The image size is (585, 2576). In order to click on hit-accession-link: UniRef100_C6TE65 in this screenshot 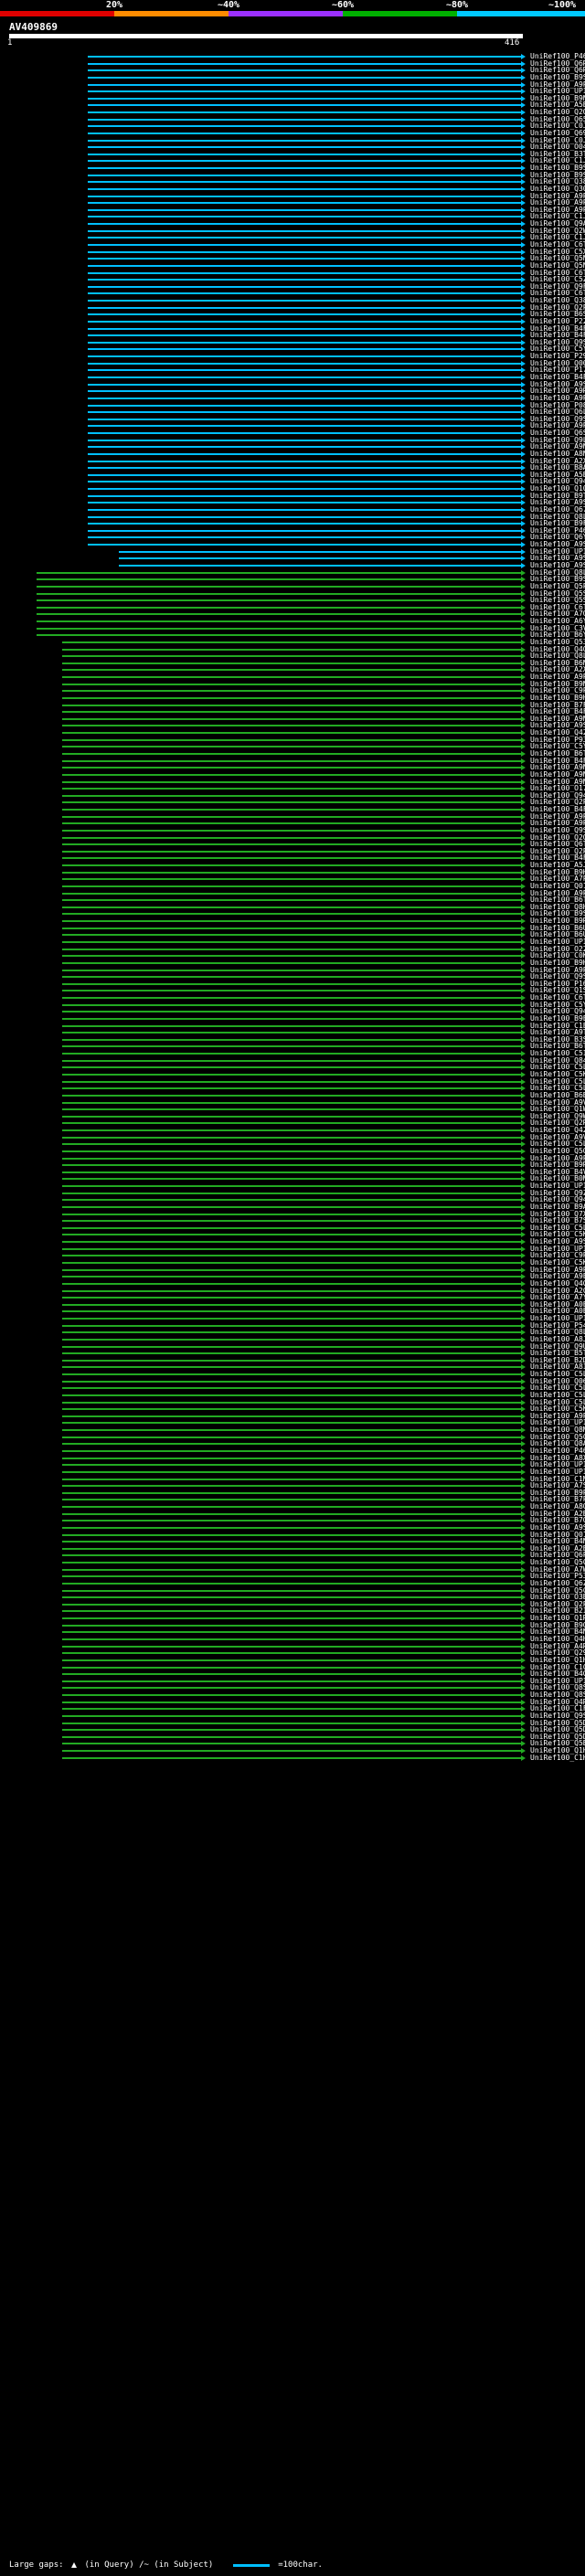, I will do `click(558, 606)`.